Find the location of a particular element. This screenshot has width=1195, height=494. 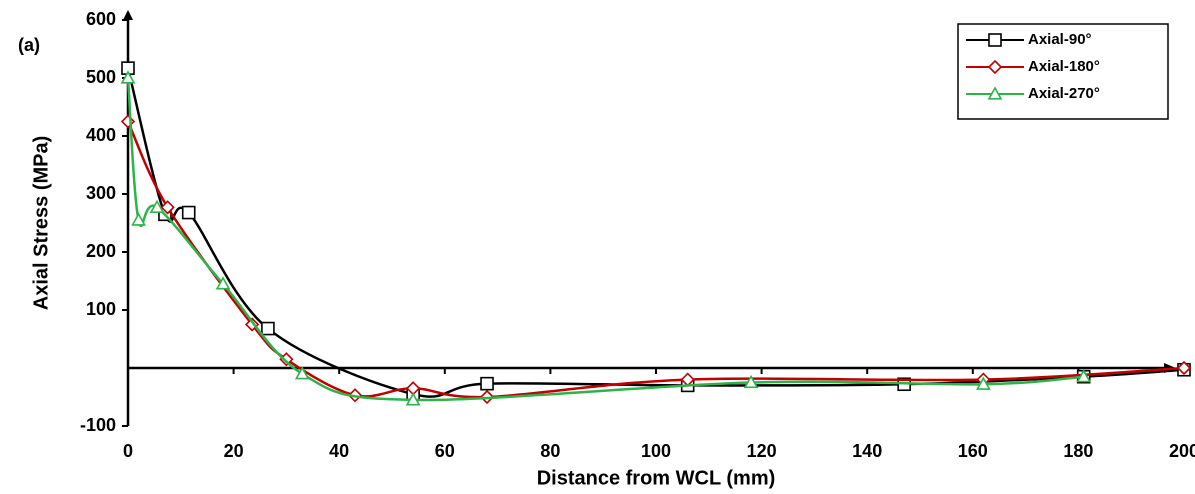

legend-label: Axial-180° is located at coordinates (1064, 66).